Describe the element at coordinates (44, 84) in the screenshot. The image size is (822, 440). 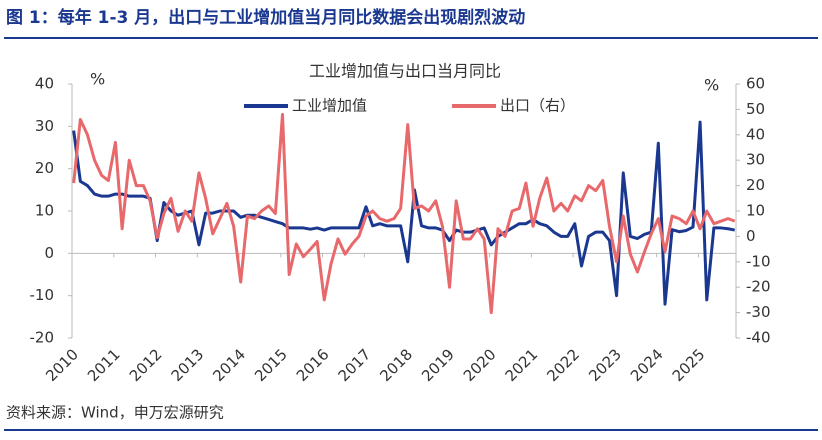
I see `y-tick-label: 40` at that location.